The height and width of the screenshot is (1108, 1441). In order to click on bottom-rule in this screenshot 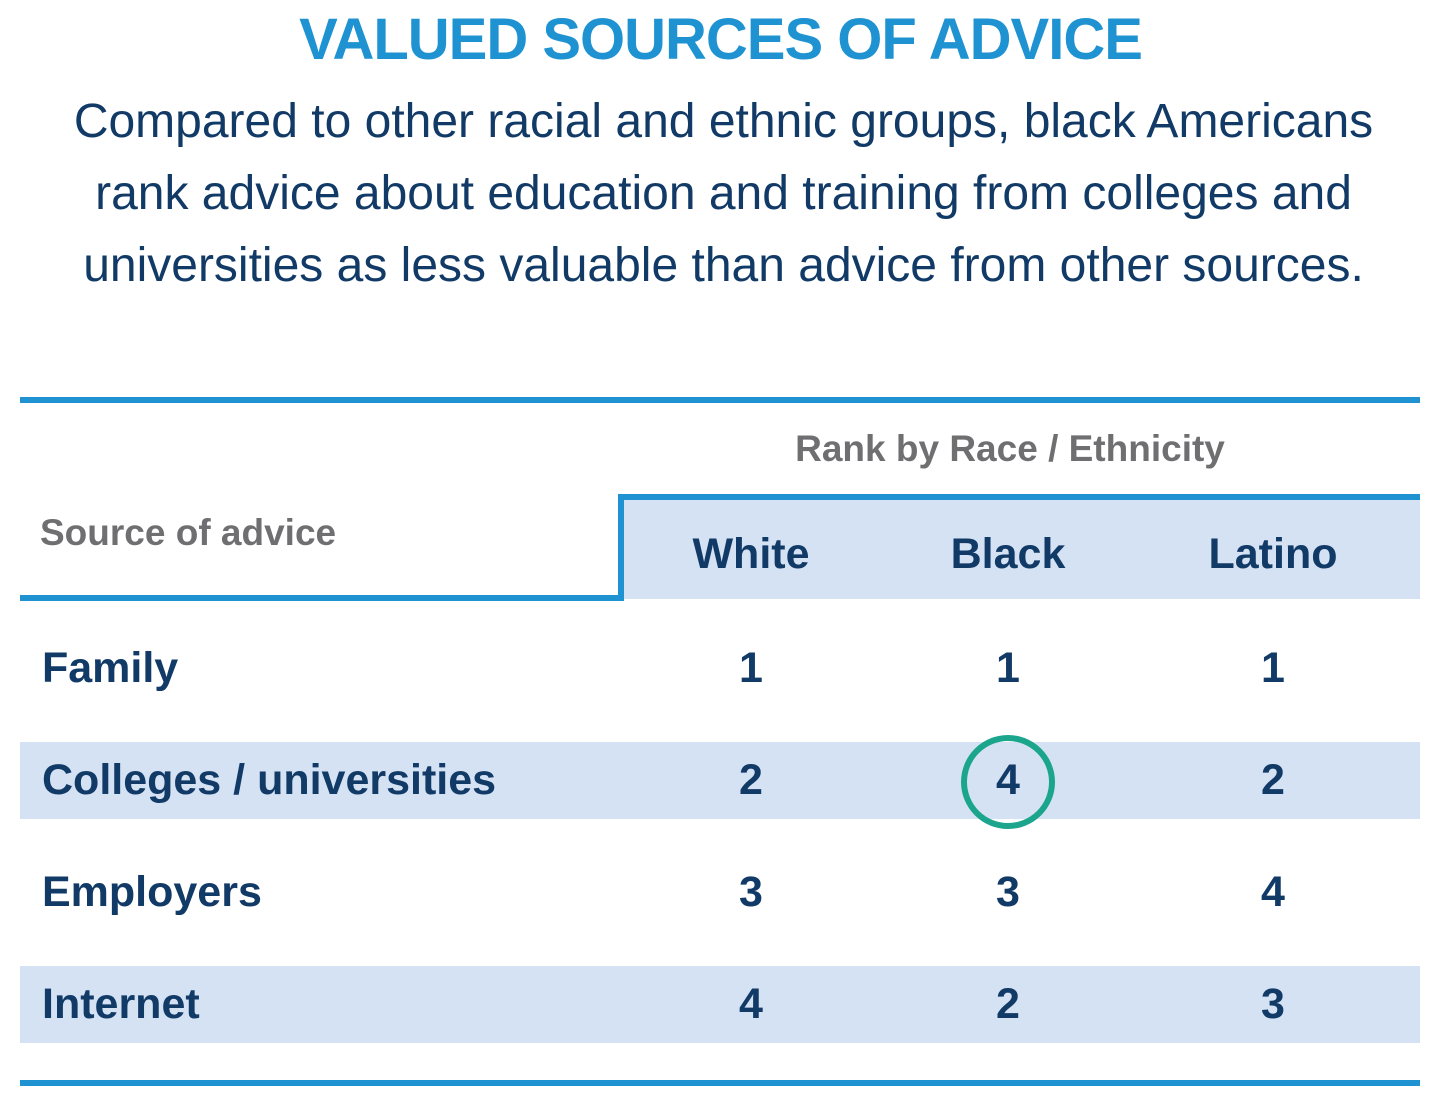, I will do `click(720, 1083)`.